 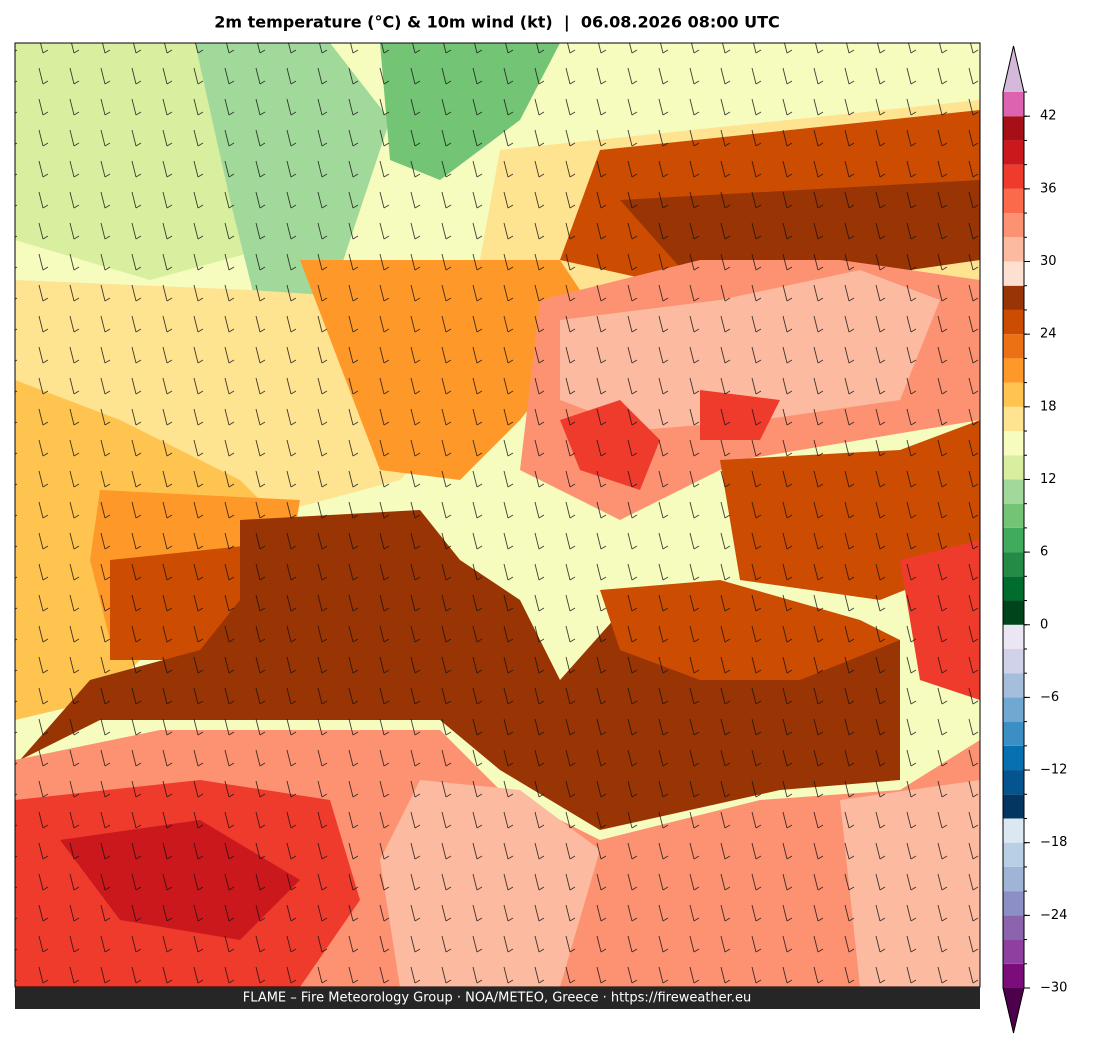 What do you see at coordinates (1013, 69) in the screenshot?
I see `colorbar-extend-over` at bounding box center [1013, 69].